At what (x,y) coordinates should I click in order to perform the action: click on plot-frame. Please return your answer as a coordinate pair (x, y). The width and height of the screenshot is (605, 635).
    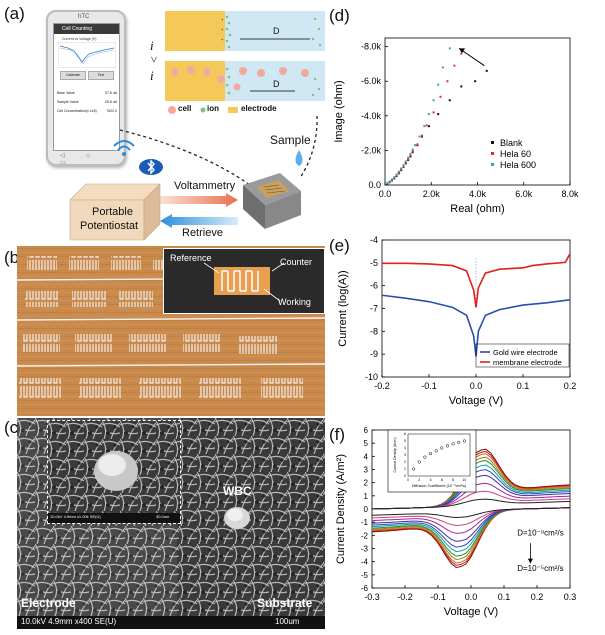
    Looking at the image, I should click on (477, 111).